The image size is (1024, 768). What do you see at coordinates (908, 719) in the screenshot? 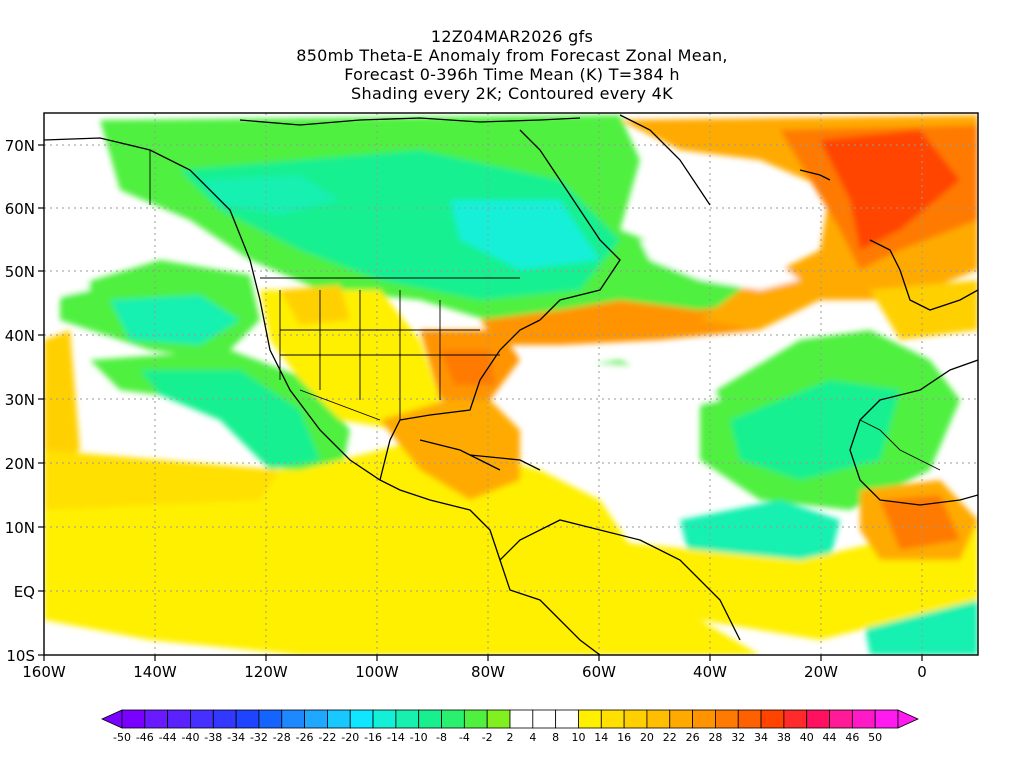
I see `colorbar-arrow-right` at bounding box center [908, 719].